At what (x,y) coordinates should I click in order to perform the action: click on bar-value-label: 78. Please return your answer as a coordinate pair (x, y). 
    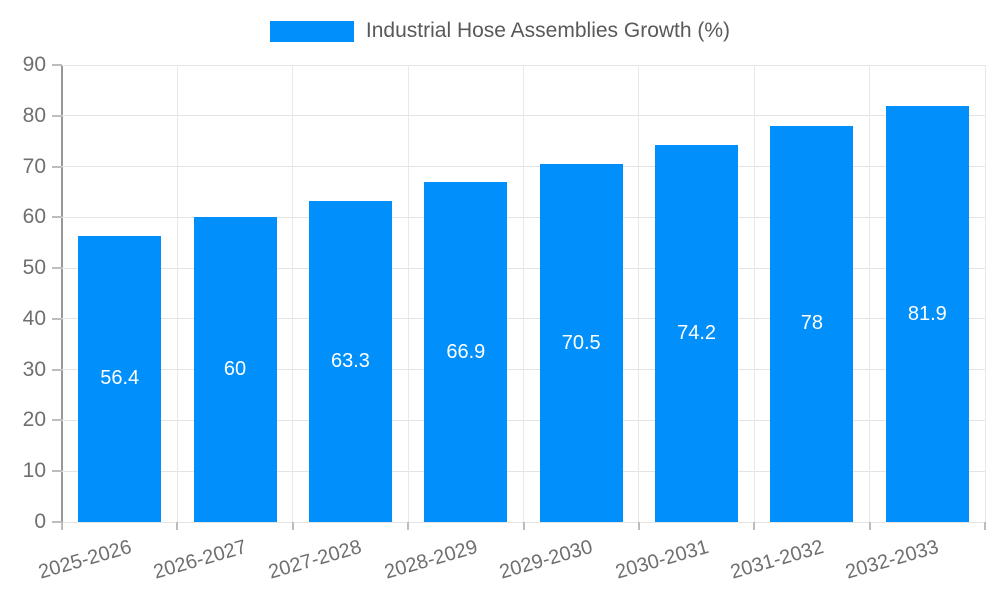
    Looking at the image, I should click on (812, 323).